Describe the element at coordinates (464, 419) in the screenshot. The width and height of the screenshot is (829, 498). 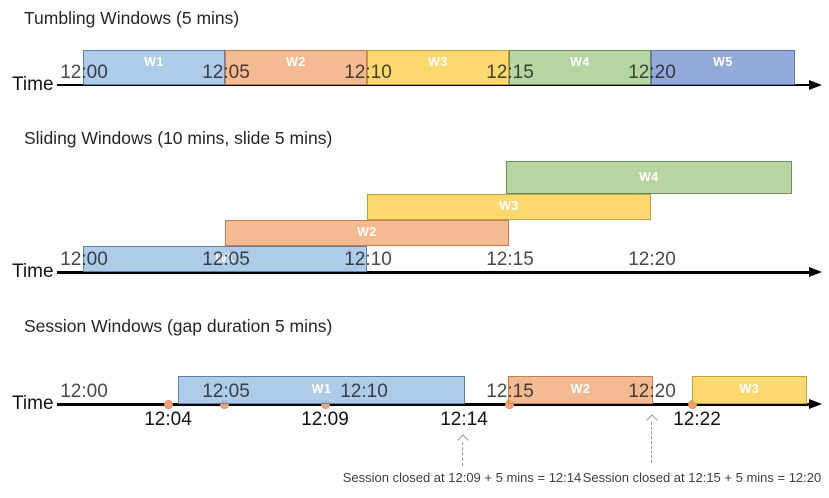
I see `event-time-label: 12:14` at that location.